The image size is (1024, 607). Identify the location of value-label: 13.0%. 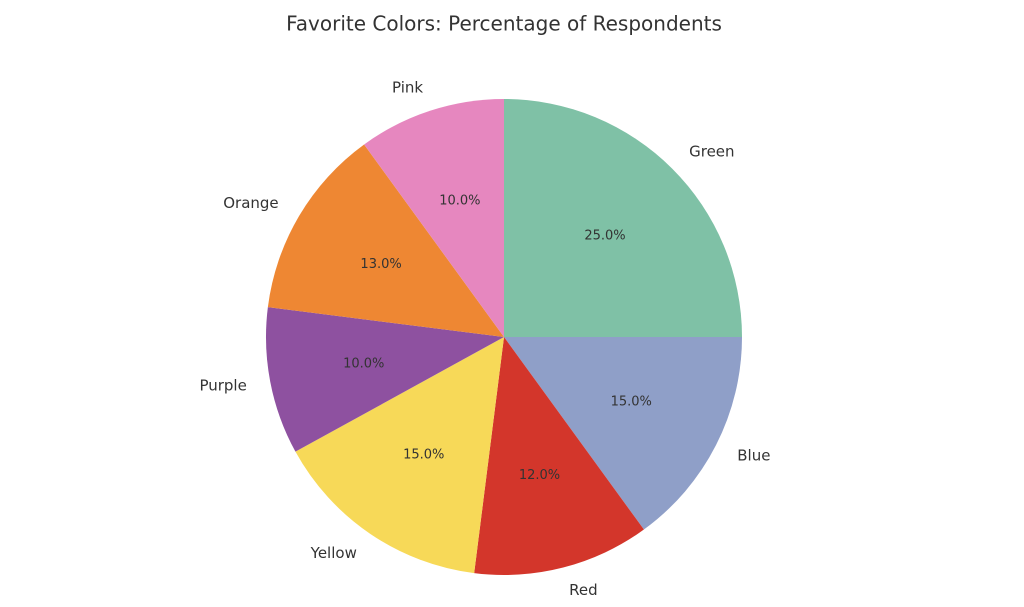
(380, 264).